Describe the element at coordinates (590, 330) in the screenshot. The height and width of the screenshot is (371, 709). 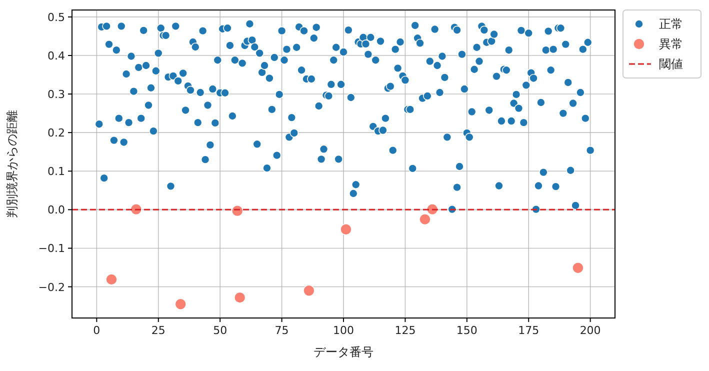
I see `x-tick-label: 200` at that location.